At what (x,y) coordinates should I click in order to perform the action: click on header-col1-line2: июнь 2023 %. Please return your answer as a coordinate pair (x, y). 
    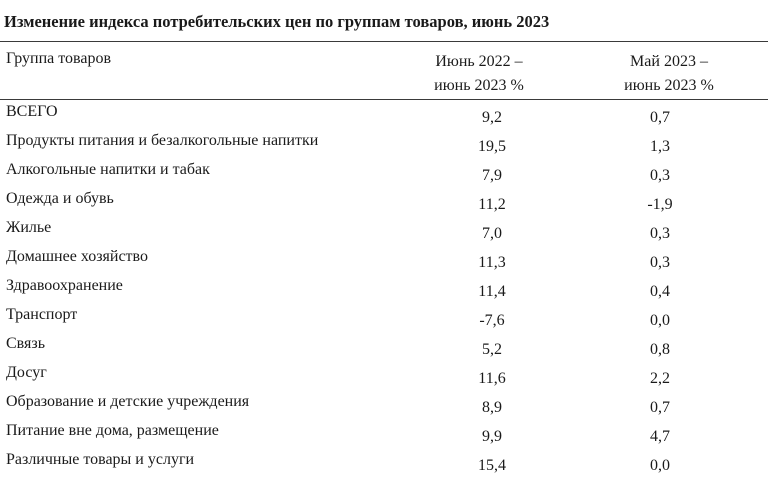
    Looking at the image, I should click on (479, 85).